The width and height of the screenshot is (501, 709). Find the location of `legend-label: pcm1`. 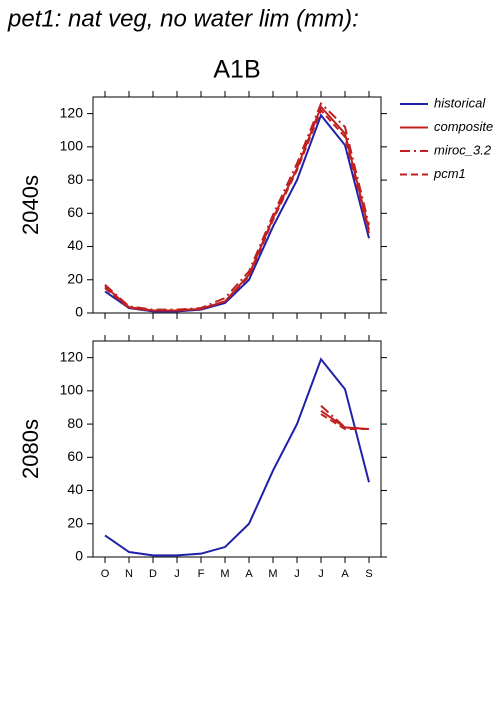

legend-label: pcm1 is located at coordinates (449, 173).